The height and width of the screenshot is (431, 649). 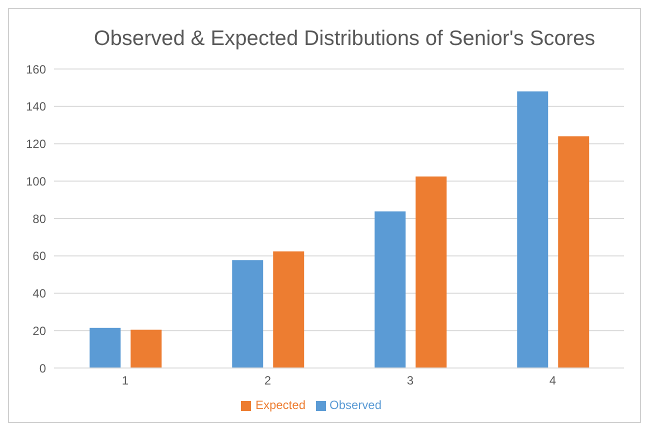 I want to click on y-tick-label: 40, so click(x=39, y=293).